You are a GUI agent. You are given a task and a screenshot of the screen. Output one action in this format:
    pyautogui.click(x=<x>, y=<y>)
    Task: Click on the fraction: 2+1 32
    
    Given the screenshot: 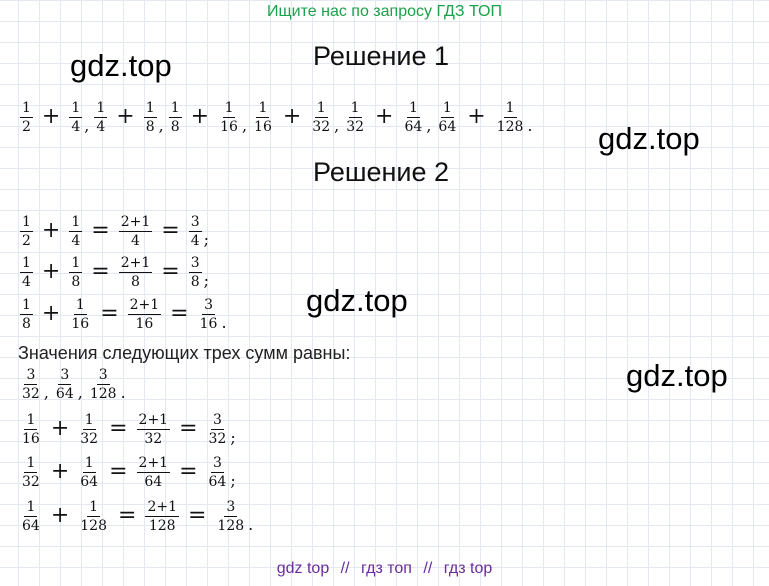 What is the action you would take?
    pyautogui.click(x=153, y=429)
    